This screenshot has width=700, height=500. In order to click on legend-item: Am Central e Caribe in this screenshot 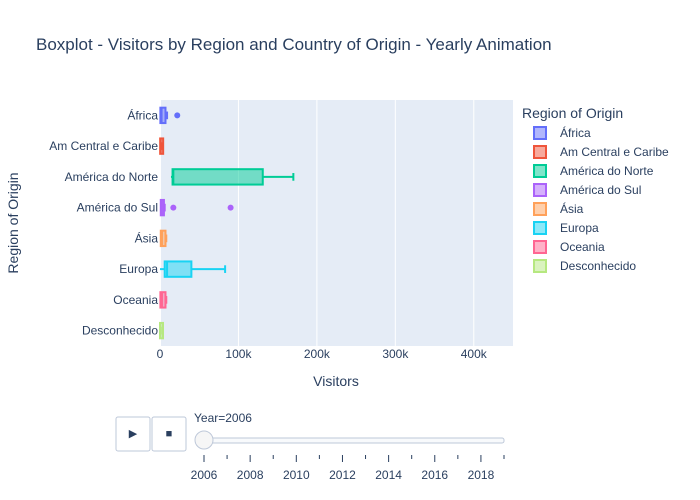, I will do `click(601, 152)`.